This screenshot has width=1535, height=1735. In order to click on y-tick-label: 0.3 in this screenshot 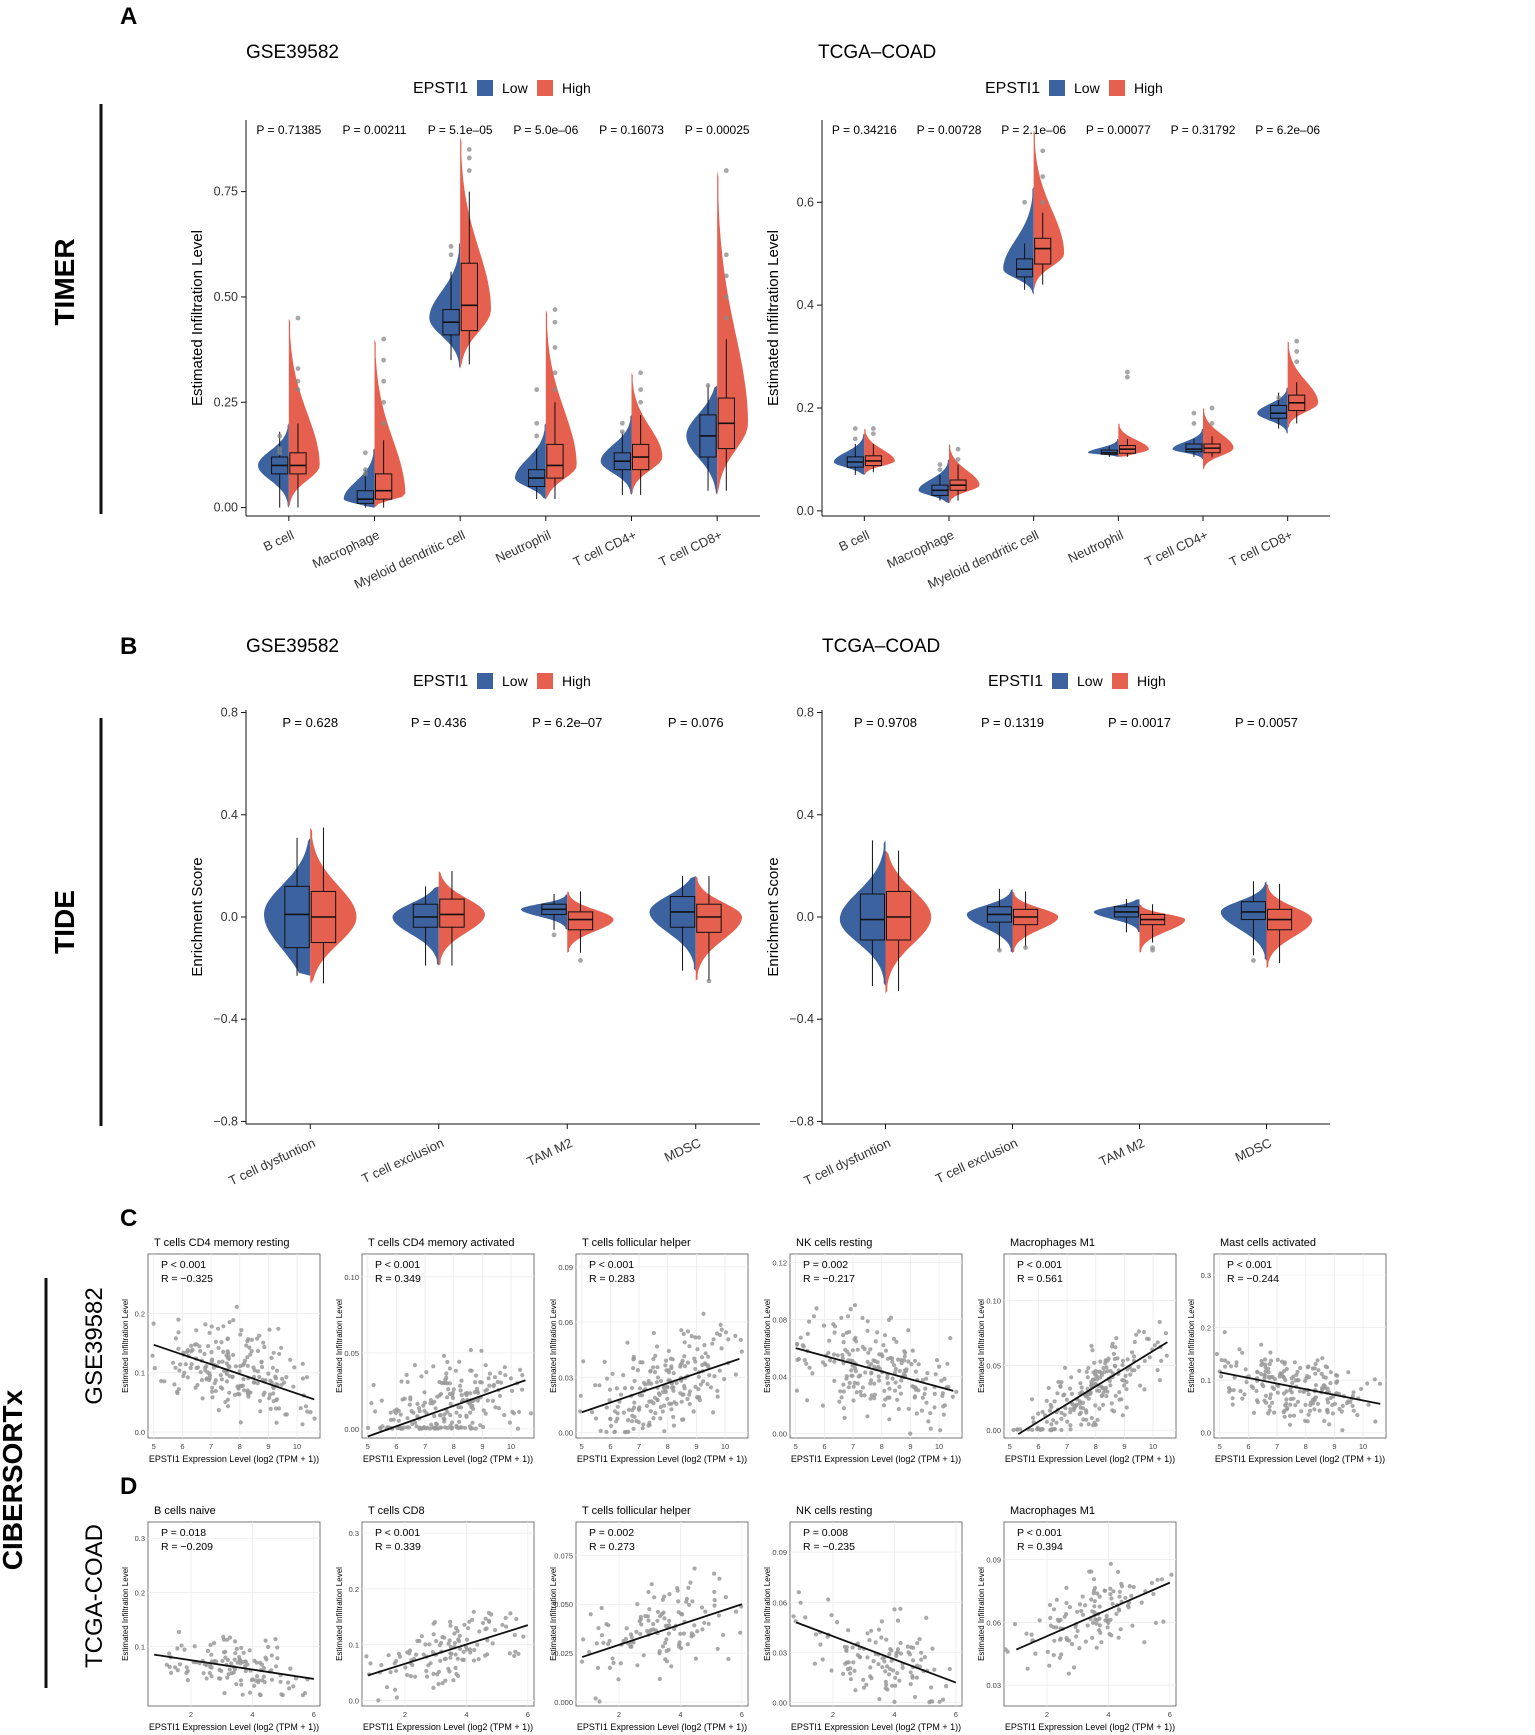, I will do `click(140, 1538)`.